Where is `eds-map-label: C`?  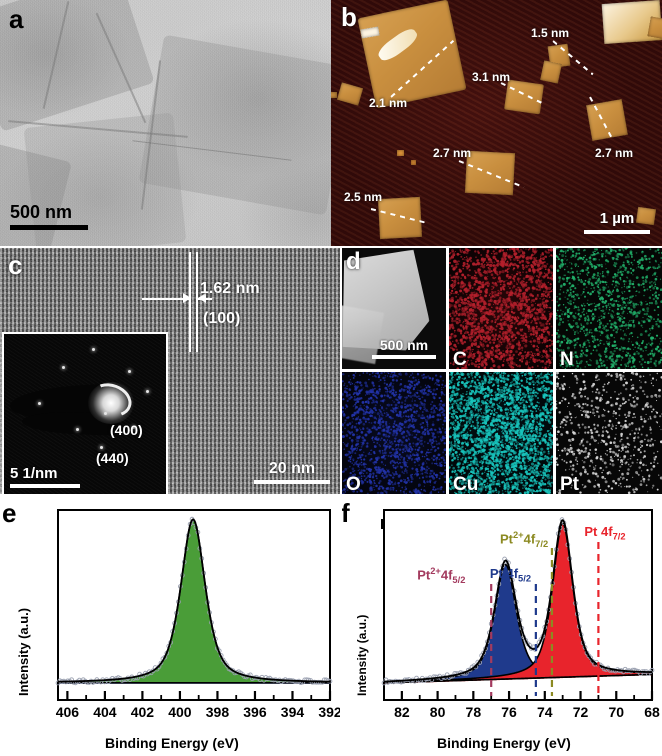 eds-map-label: C is located at coordinates (460, 359).